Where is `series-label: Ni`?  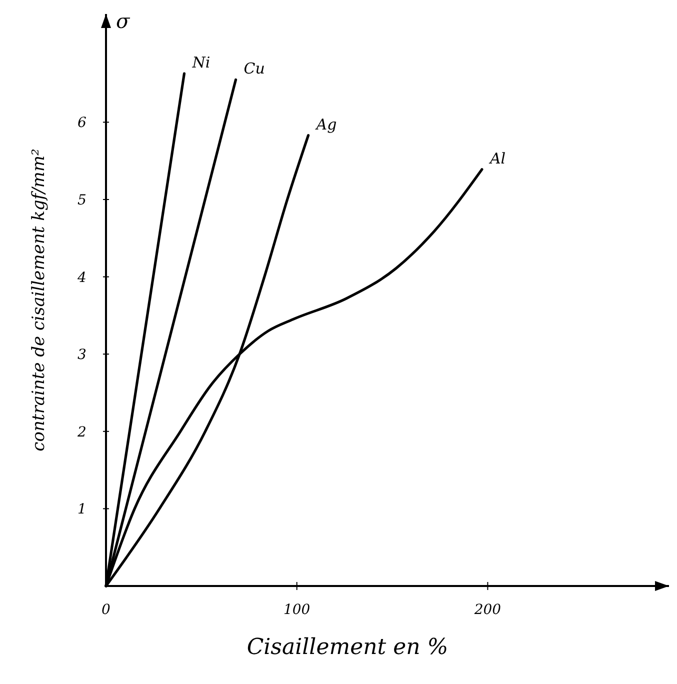 series-label: Ni is located at coordinates (200, 63).